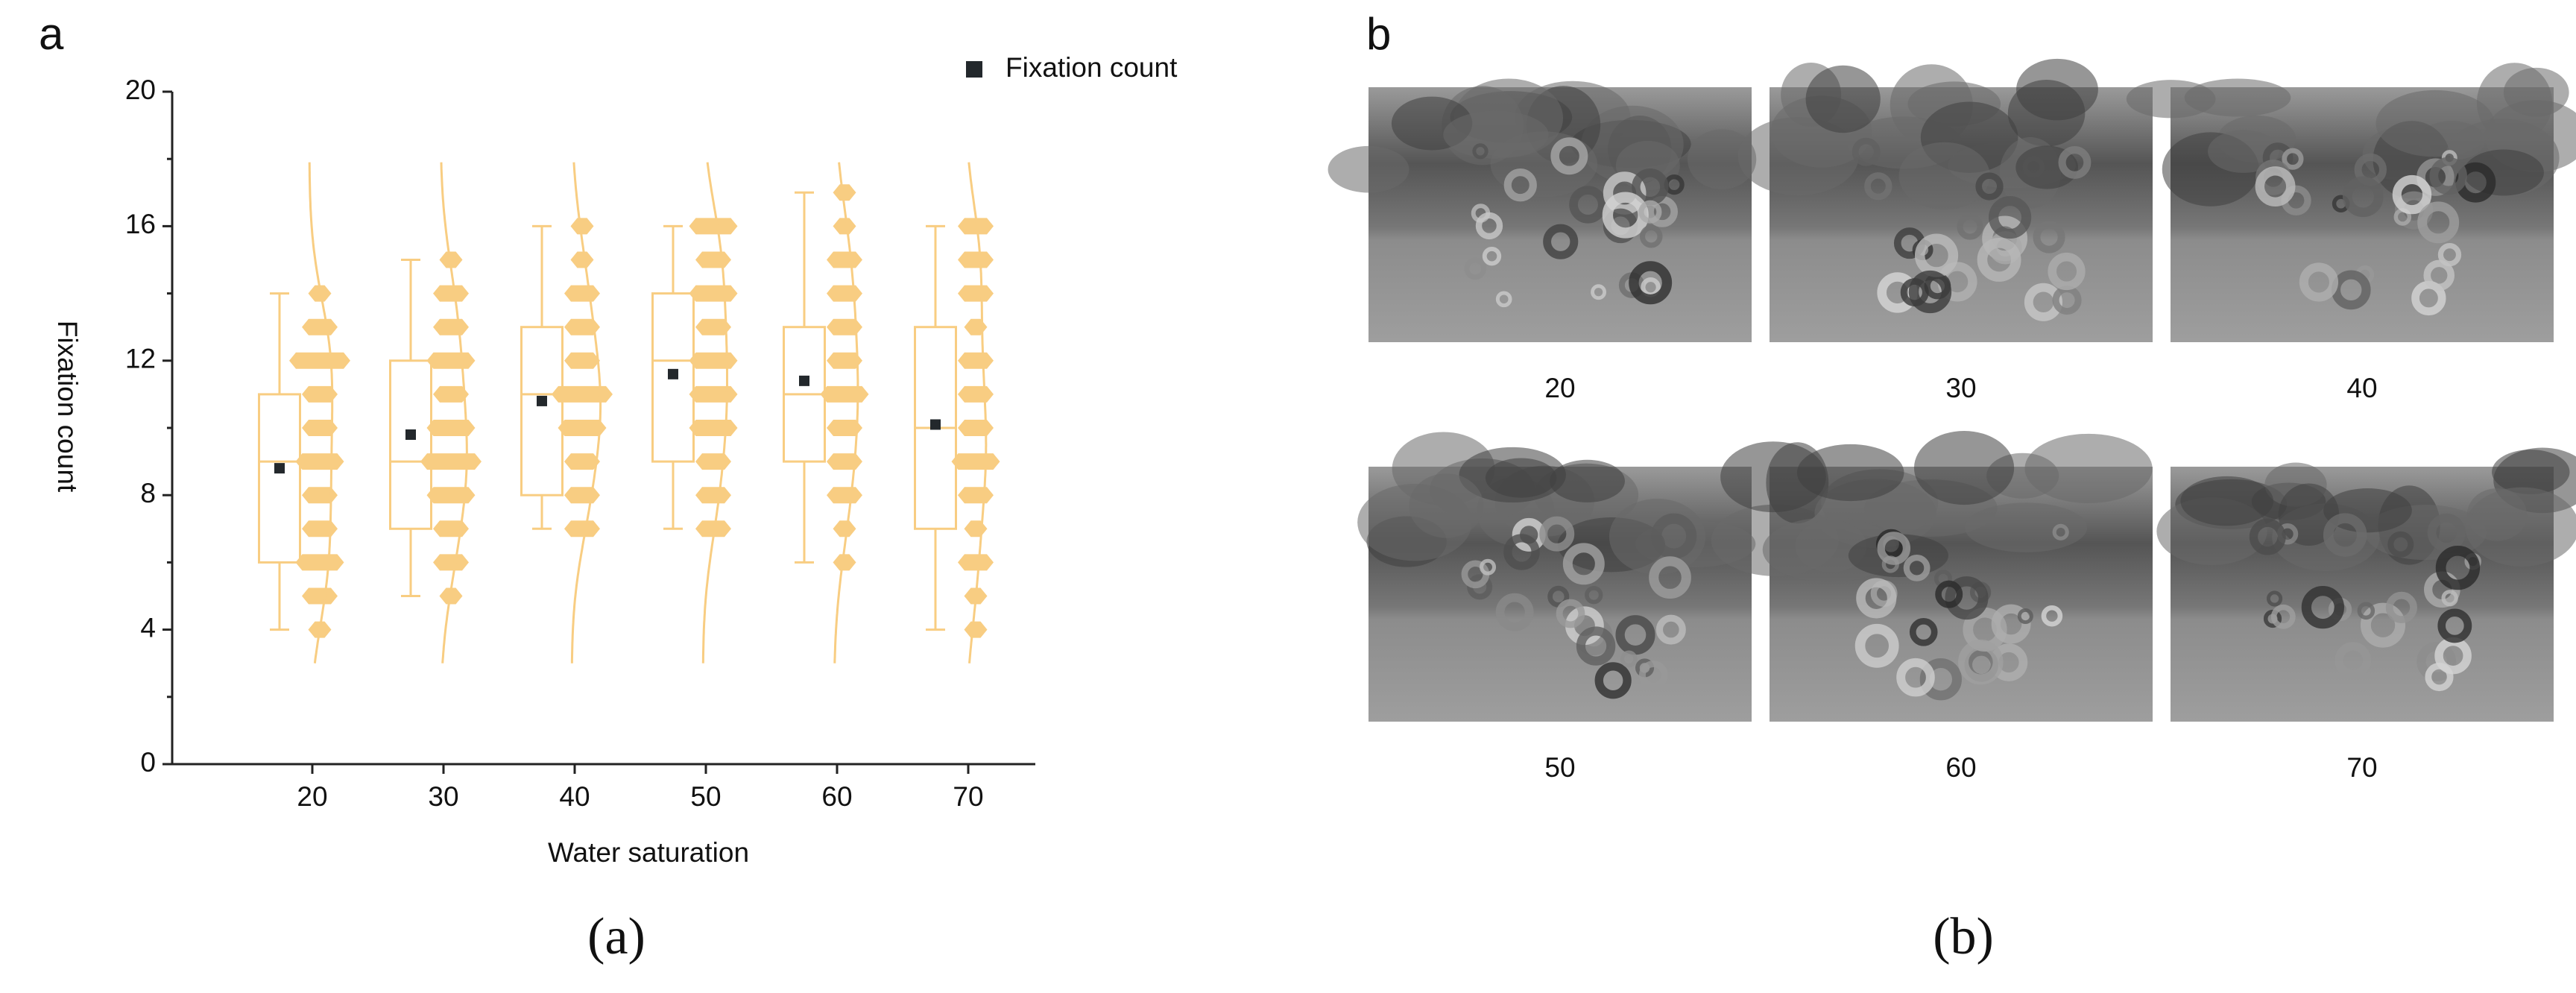 This screenshot has width=2576, height=993. What do you see at coordinates (2361, 767) in the screenshot?
I see `image-label: 70` at bounding box center [2361, 767].